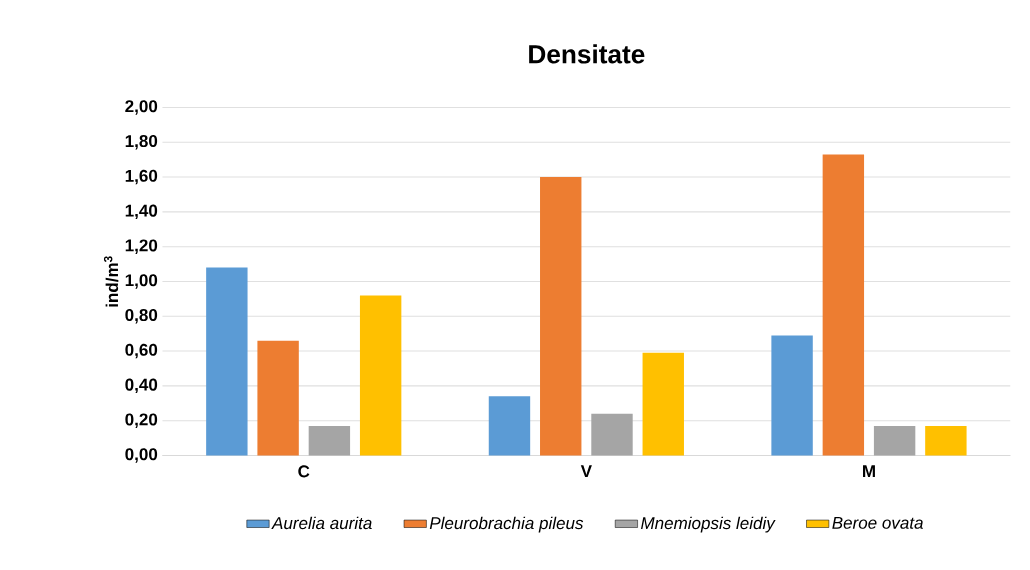 The width and height of the screenshot is (1030, 570). What do you see at coordinates (141, 281) in the screenshot?
I see `y-tick-label: 1,00` at bounding box center [141, 281].